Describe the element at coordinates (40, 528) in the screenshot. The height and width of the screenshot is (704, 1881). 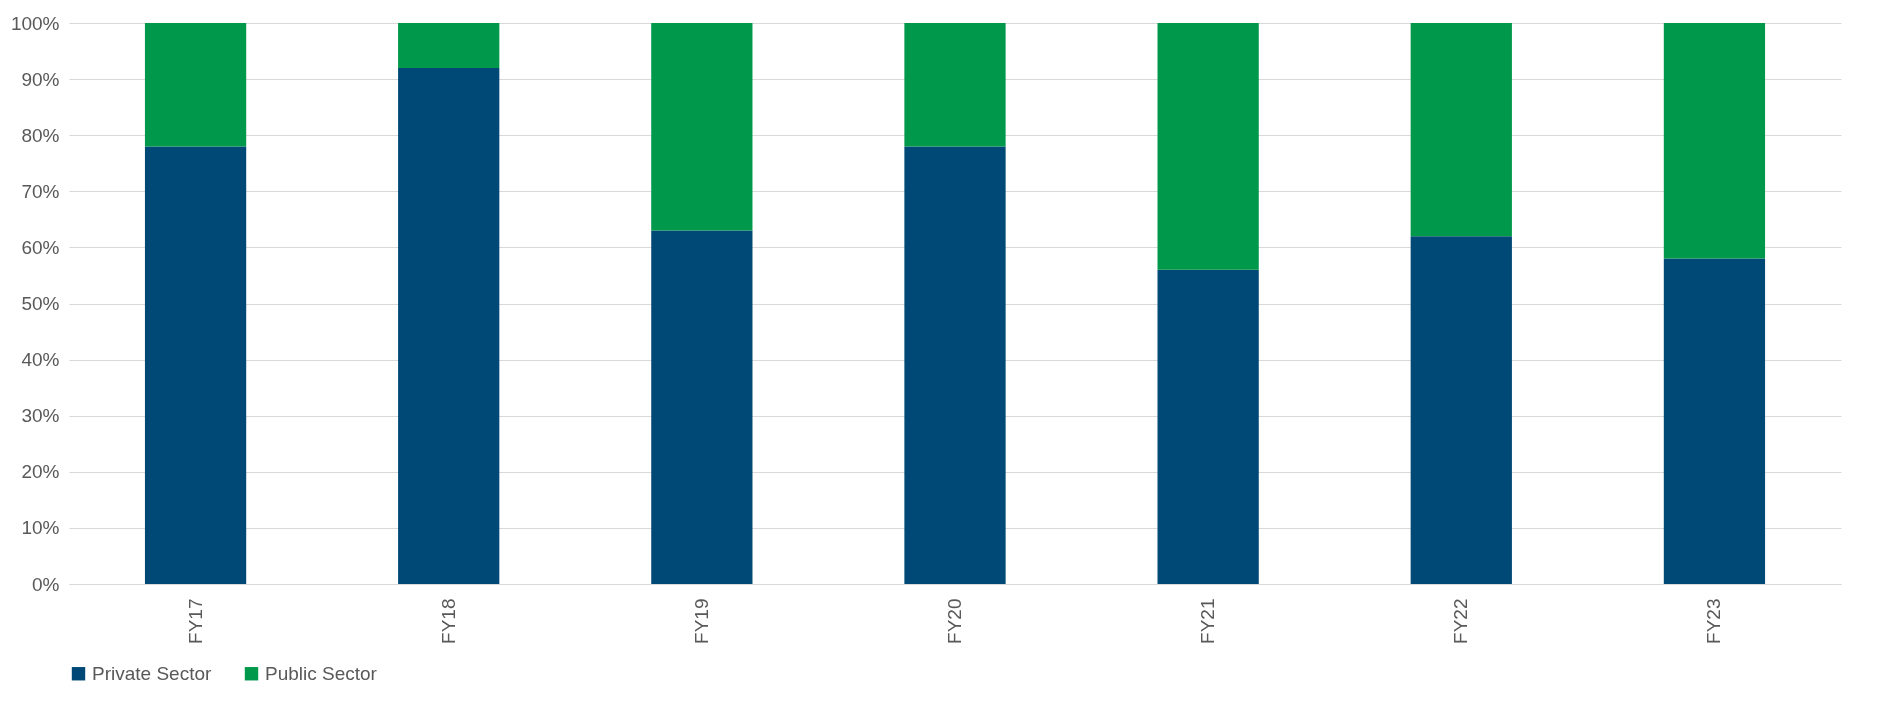
I see `y-tick-label: 10%` at that location.